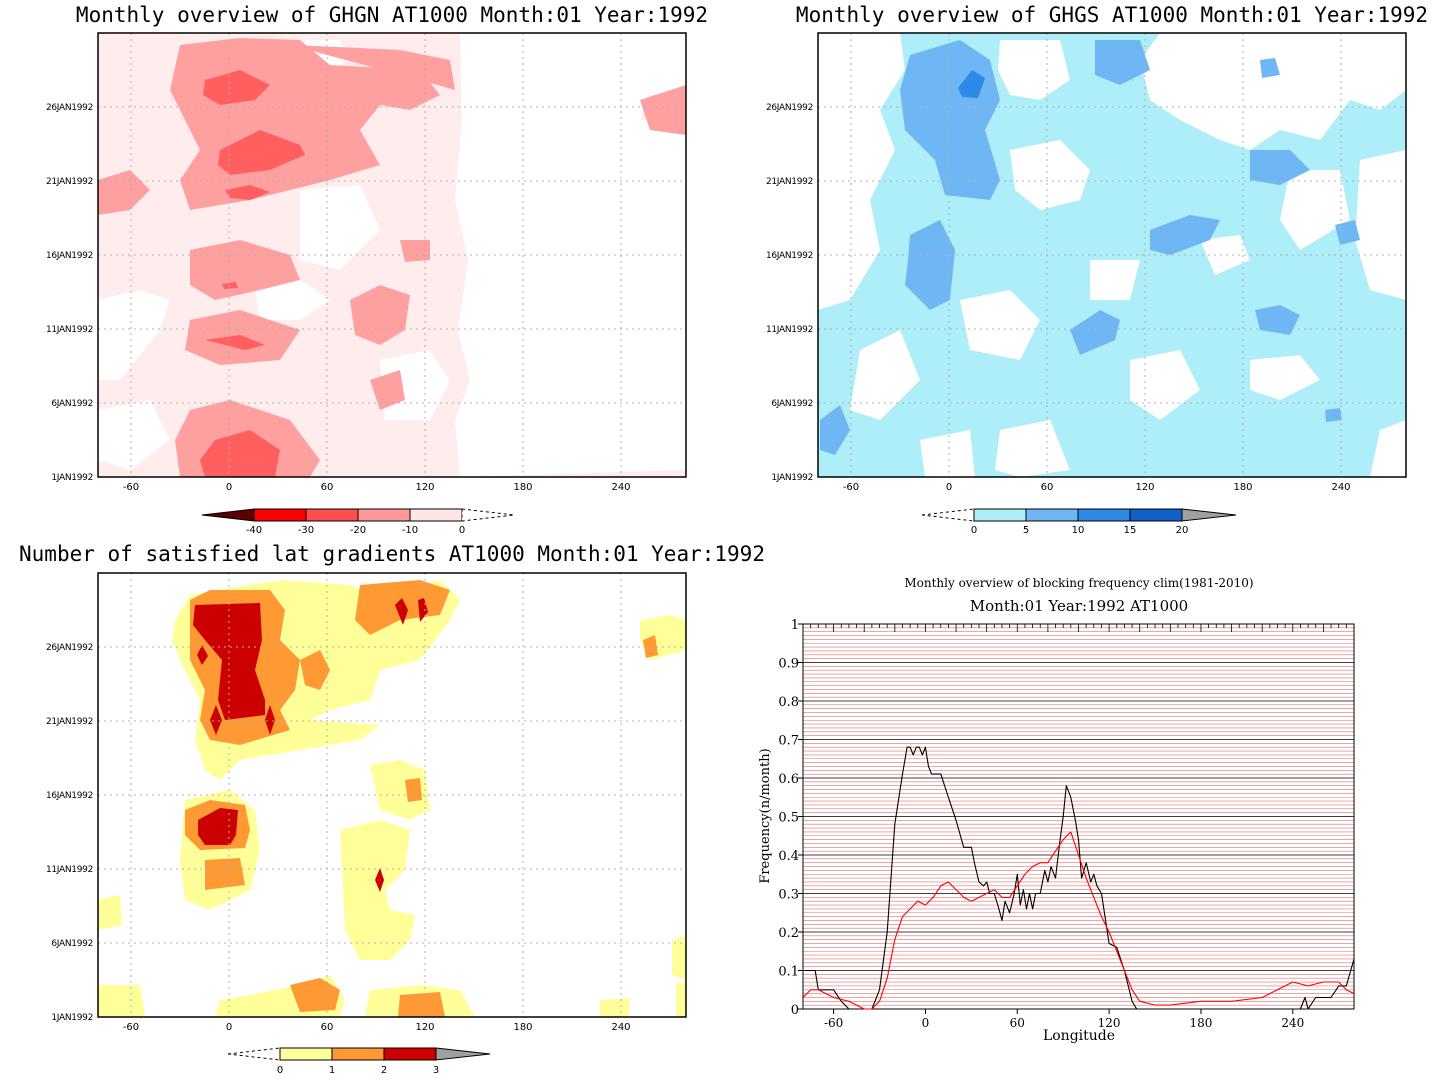  What do you see at coordinates (436, 1070) in the screenshot?
I see `colorbar-label: 3` at bounding box center [436, 1070].